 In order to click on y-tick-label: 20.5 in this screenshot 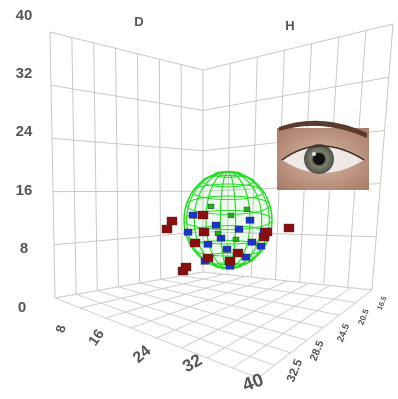, I will do `click(364, 316)`.